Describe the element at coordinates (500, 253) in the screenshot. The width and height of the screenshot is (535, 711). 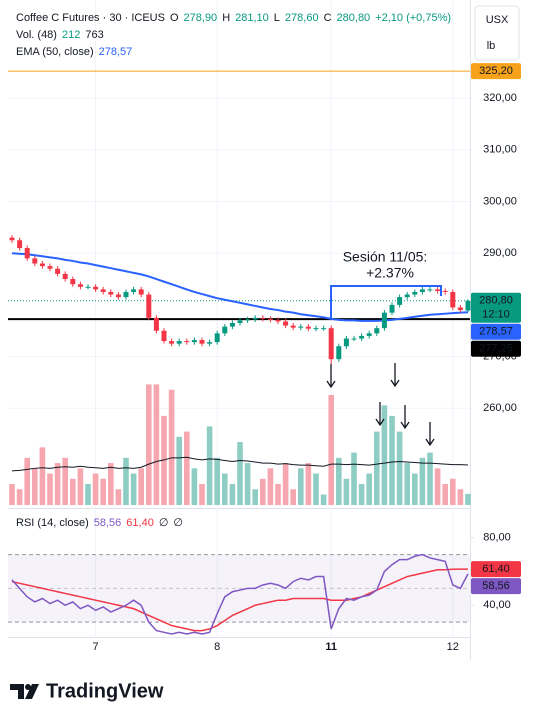
I see `y-tick-label: 290,00` at that location.